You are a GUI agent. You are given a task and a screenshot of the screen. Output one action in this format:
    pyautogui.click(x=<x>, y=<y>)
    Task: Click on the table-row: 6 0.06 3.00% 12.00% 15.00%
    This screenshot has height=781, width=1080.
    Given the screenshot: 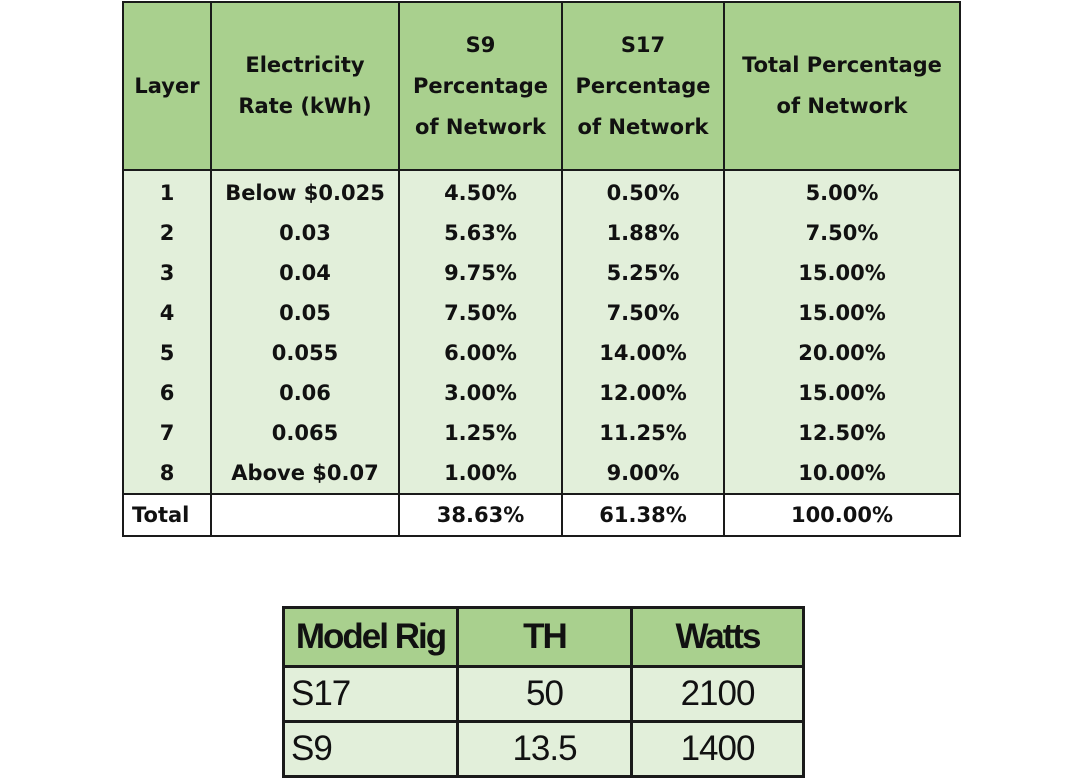 What is the action you would take?
    pyautogui.click(x=541, y=393)
    